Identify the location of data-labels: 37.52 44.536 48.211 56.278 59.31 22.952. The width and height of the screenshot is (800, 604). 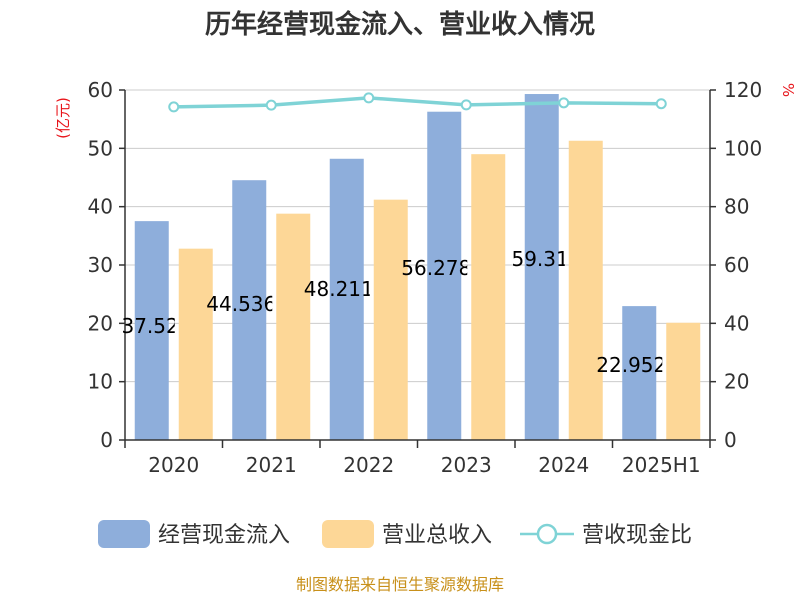
(393, 312).